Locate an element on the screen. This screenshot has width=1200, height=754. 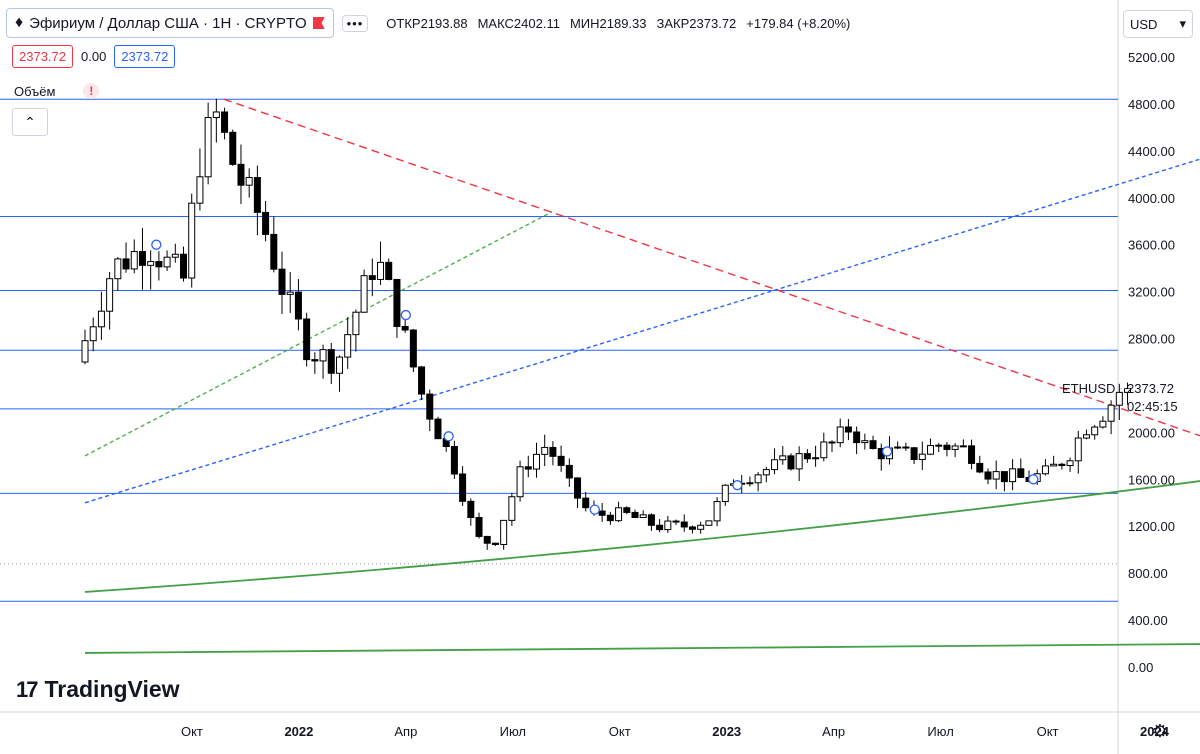
flag-icon is located at coordinates (318, 23).